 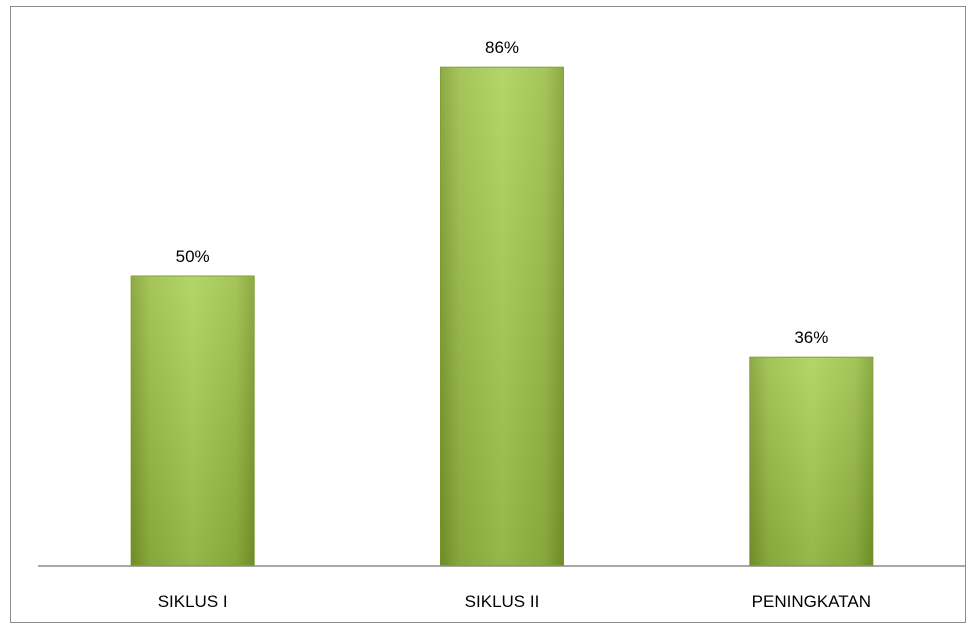 I want to click on data-label-1: 86%, so click(x=502, y=47).